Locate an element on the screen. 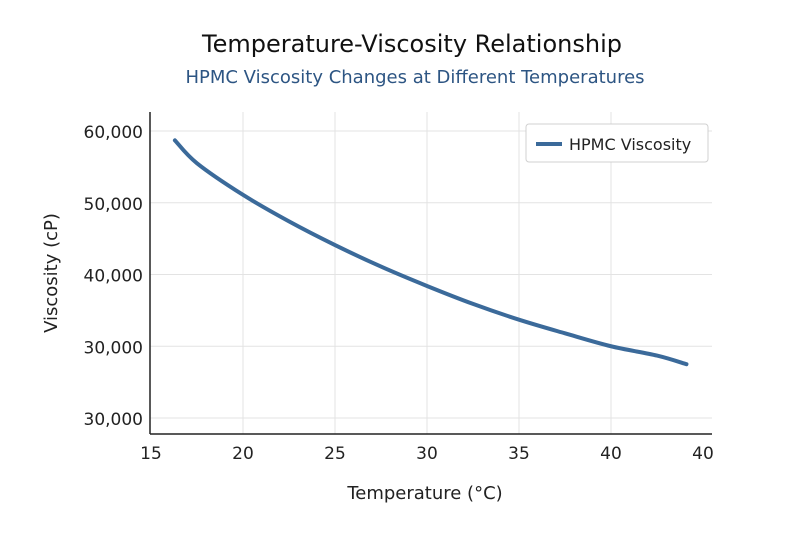  y-ticks: 60,000 50,000 40,000 30,000 30,000 is located at coordinates (113, 276).